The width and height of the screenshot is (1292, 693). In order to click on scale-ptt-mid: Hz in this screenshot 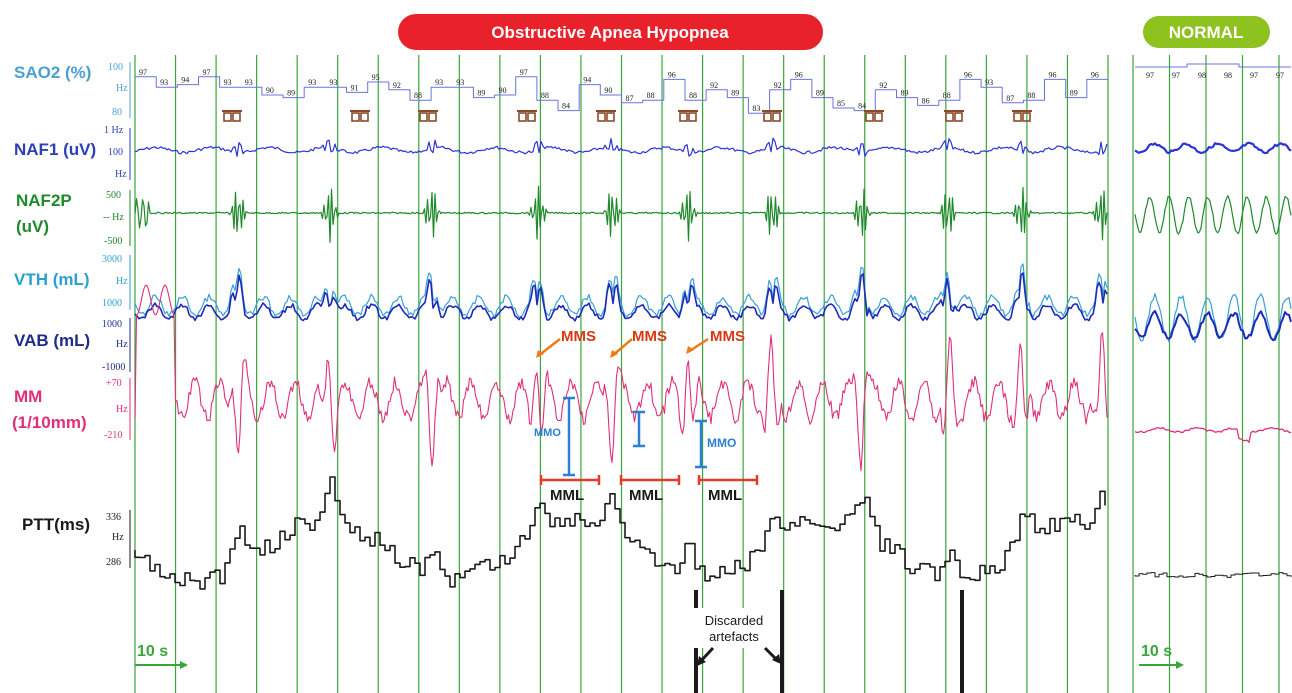, I will do `click(118, 537)`.